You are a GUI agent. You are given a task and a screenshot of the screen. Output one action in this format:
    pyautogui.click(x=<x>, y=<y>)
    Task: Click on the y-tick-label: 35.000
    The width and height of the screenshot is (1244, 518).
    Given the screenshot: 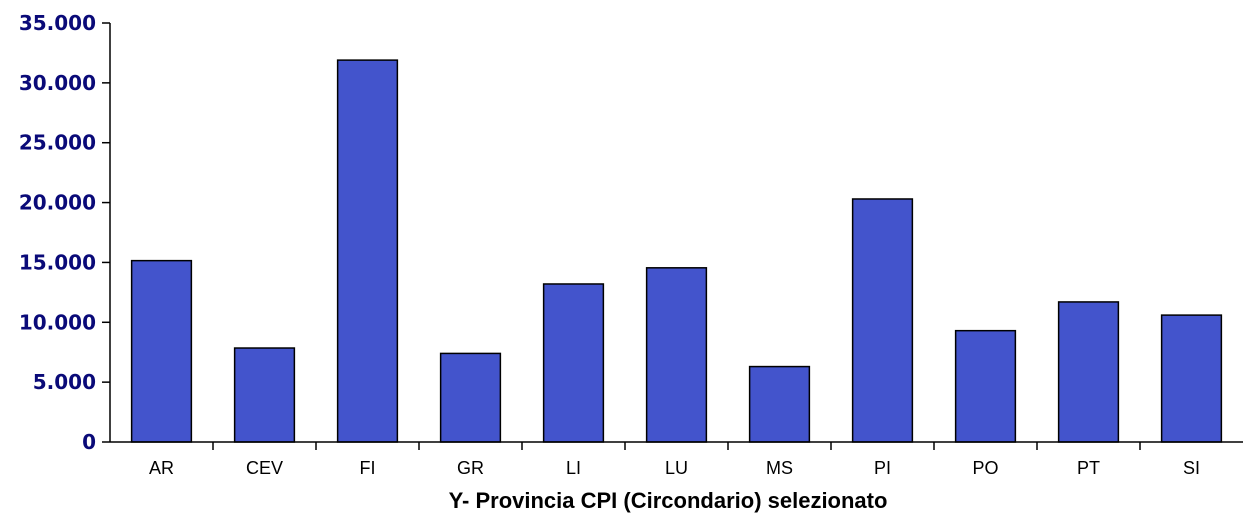 What is the action you would take?
    pyautogui.click(x=57, y=23)
    